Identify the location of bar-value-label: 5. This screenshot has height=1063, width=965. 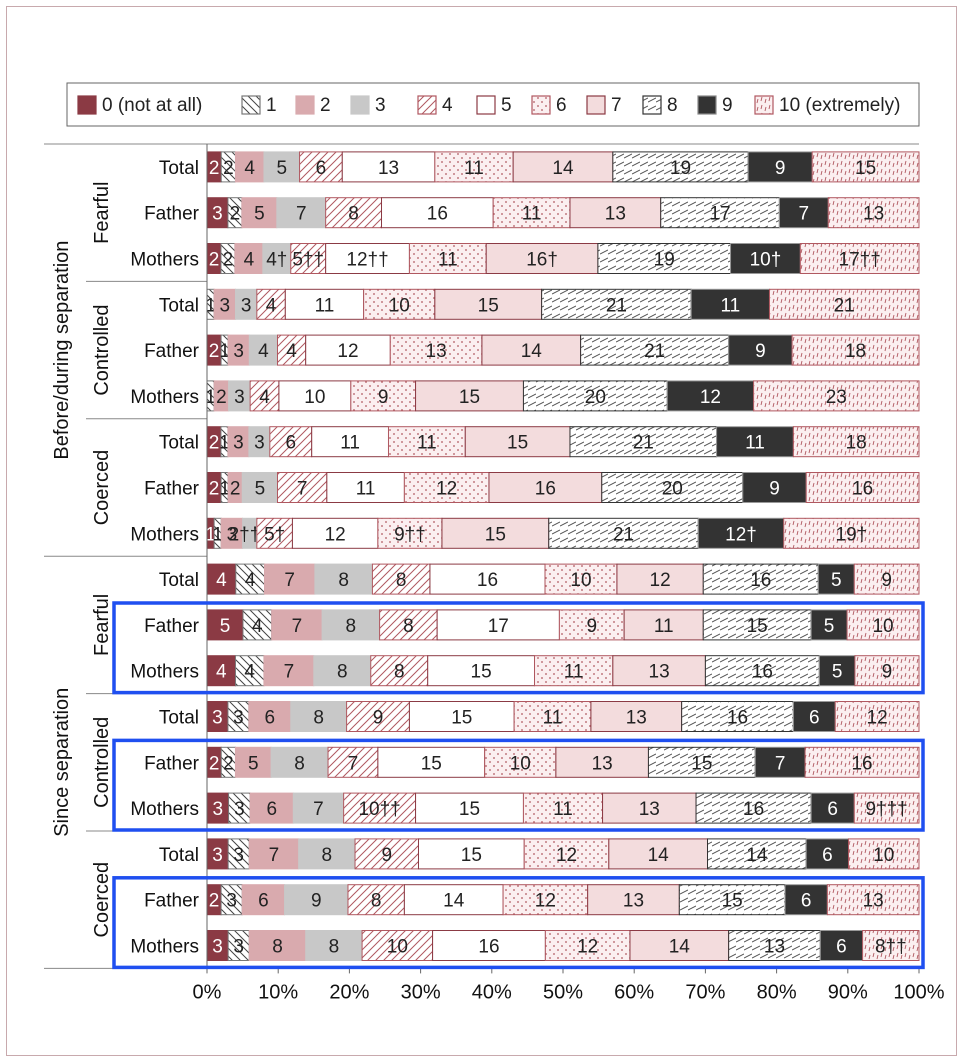
(837, 672).